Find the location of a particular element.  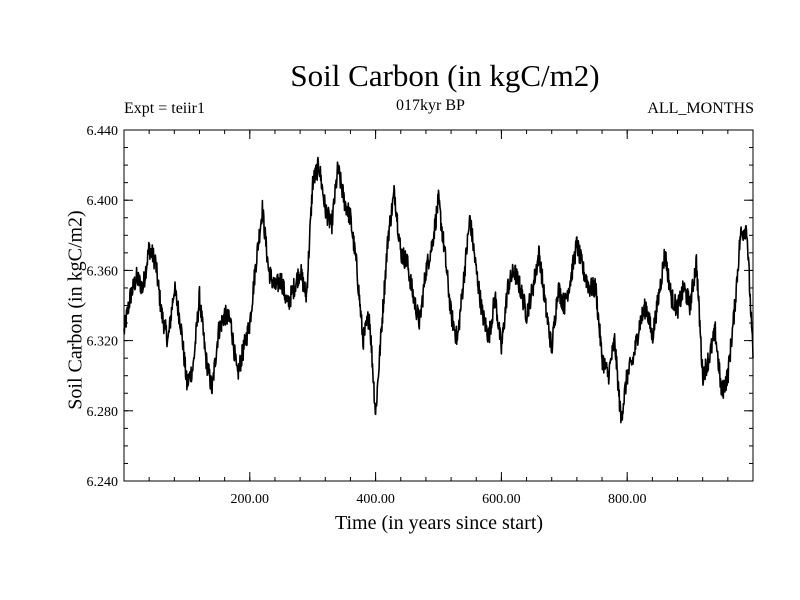

x-tick-label: 600.00 is located at coordinates (501, 499).